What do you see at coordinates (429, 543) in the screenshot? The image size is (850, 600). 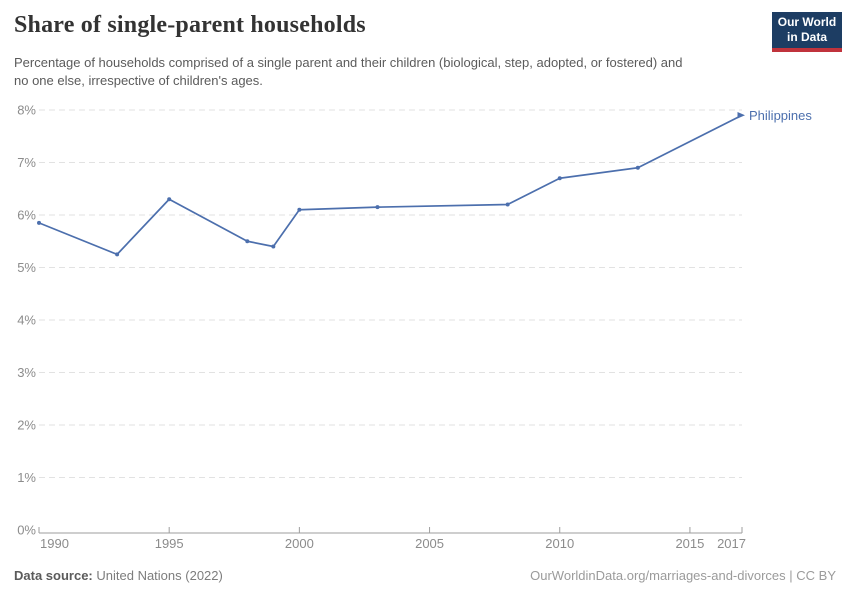 I see `x-axis-label-2005: 2005` at bounding box center [429, 543].